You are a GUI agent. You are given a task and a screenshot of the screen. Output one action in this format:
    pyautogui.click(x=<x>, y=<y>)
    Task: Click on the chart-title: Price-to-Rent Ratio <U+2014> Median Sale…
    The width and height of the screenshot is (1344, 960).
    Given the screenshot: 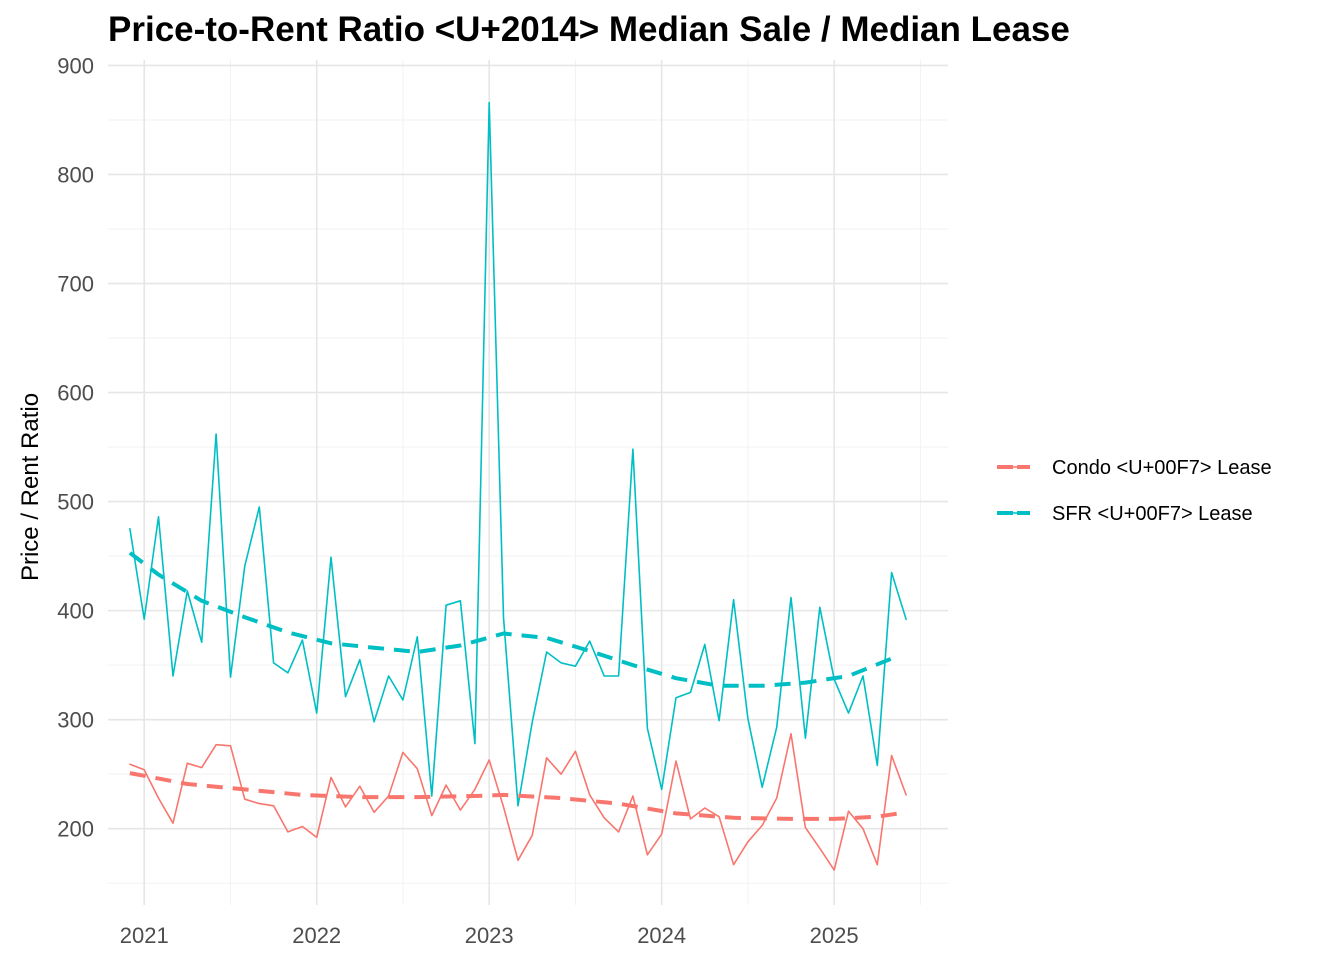 What is the action you would take?
    pyautogui.click(x=589, y=29)
    